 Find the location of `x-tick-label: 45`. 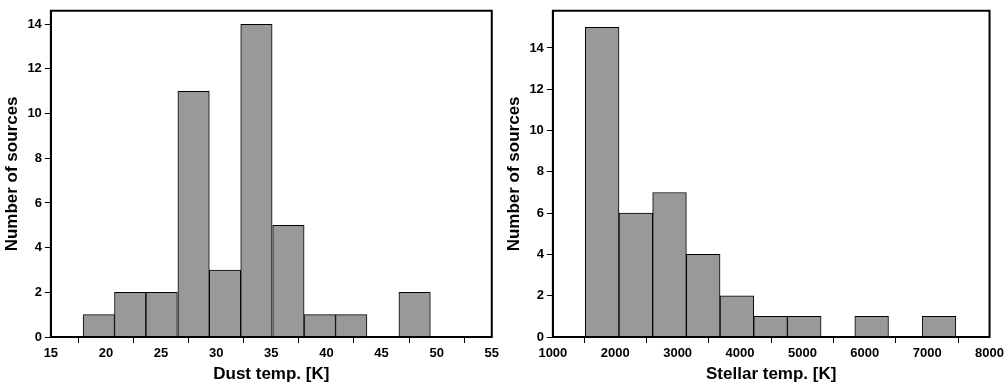

x-tick-label: 45 is located at coordinates (381, 353).